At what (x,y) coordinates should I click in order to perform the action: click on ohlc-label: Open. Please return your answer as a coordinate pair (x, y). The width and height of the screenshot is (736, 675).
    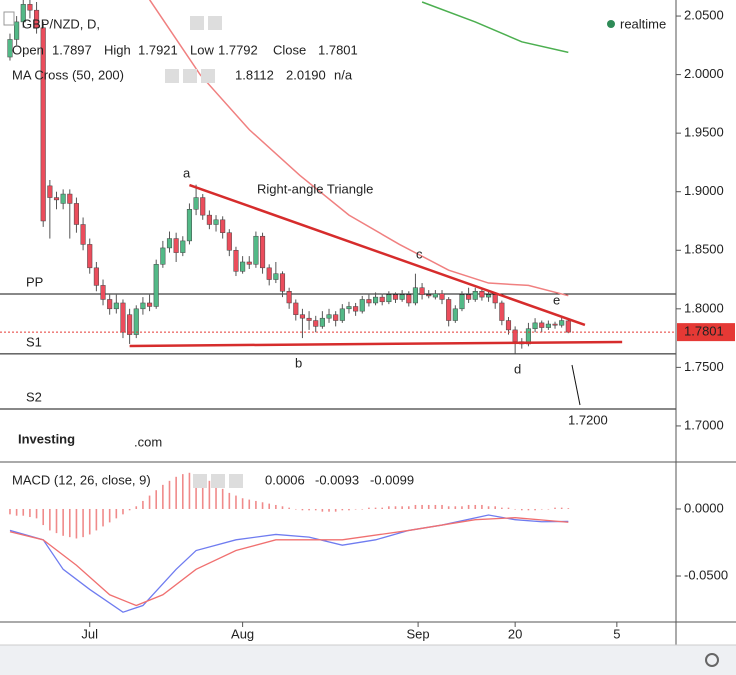
    Looking at the image, I should click on (28, 49).